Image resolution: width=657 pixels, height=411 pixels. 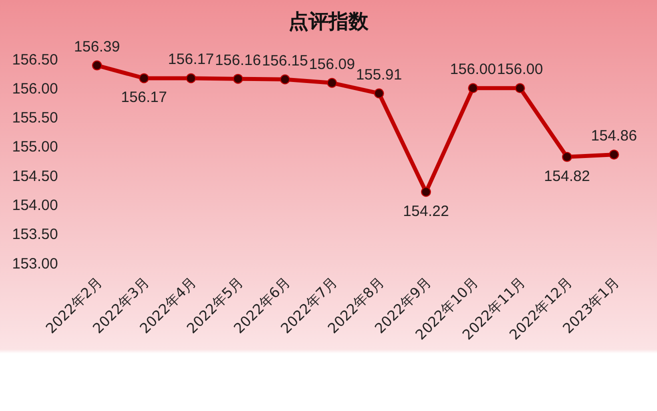 What do you see at coordinates (329, 21) in the screenshot?
I see `chart-title: 点评指数` at bounding box center [329, 21].